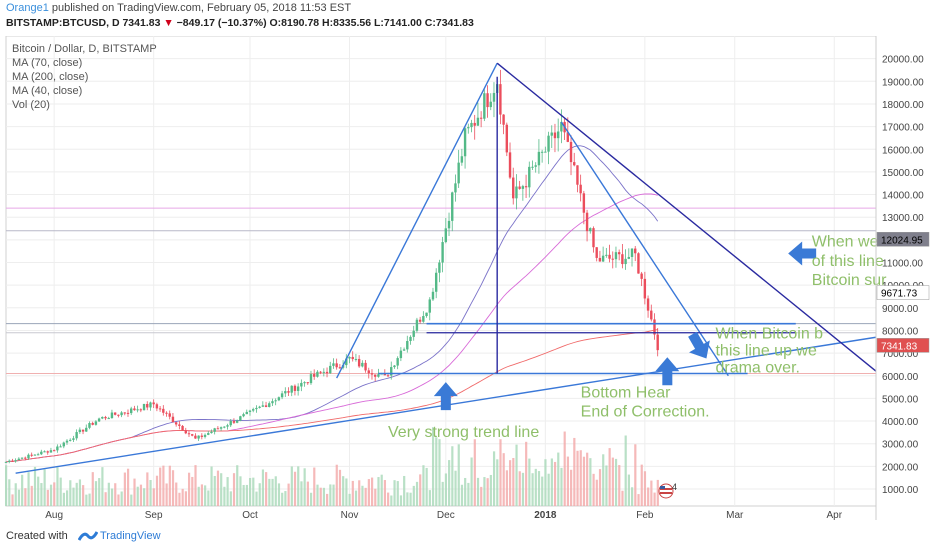  Describe the element at coordinates (443, 515) in the screenshot. I see `time-axis: Aug Sep Oct Nov Dec 2018 Feb Mar Apr` at that location.